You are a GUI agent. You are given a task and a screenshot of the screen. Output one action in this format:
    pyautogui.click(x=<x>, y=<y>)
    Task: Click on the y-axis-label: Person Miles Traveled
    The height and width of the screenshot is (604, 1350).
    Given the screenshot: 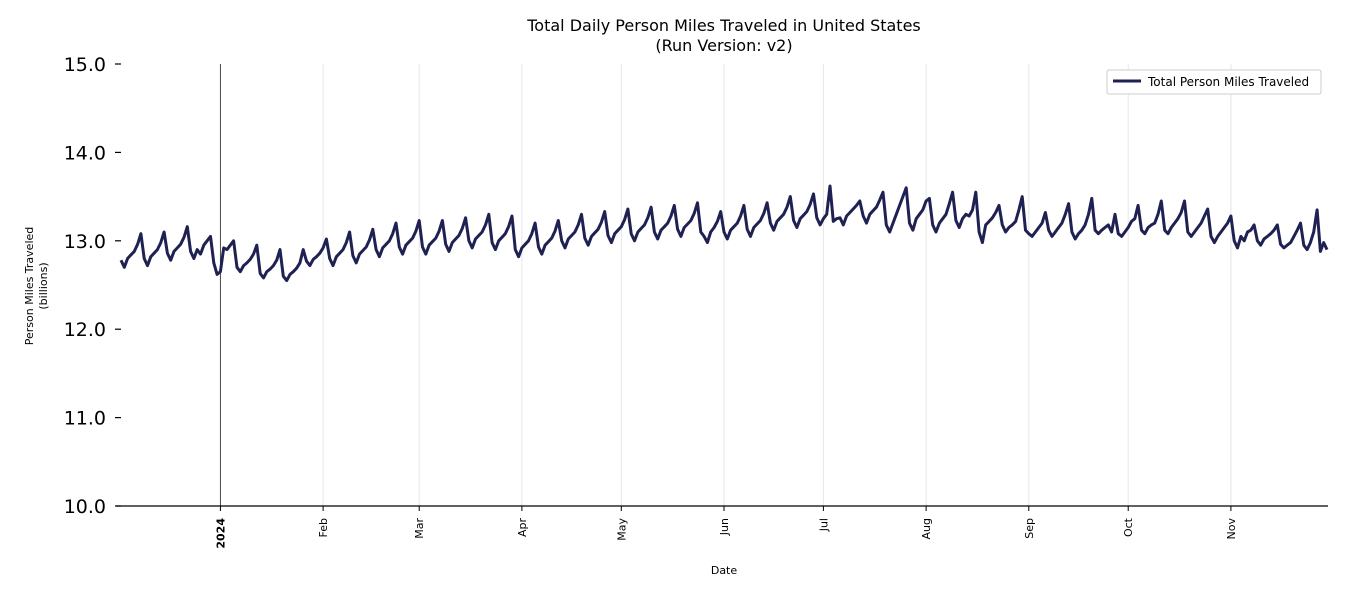 What is the action you would take?
    pyautogui.click(x=29, y=286)
    